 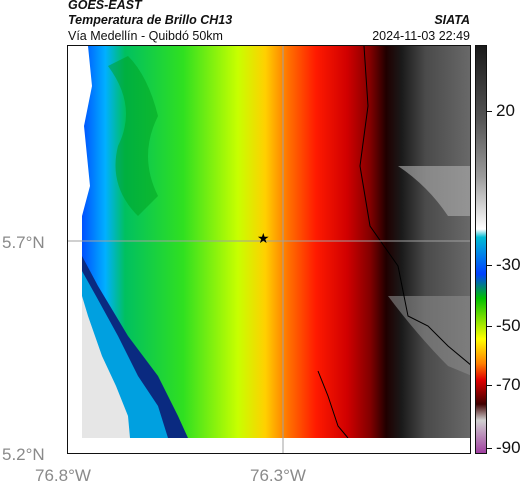 What do you see at coordinates (263, 238) in the screenshot?
I see `star-icon: ★` at bounding box center [263, 238].